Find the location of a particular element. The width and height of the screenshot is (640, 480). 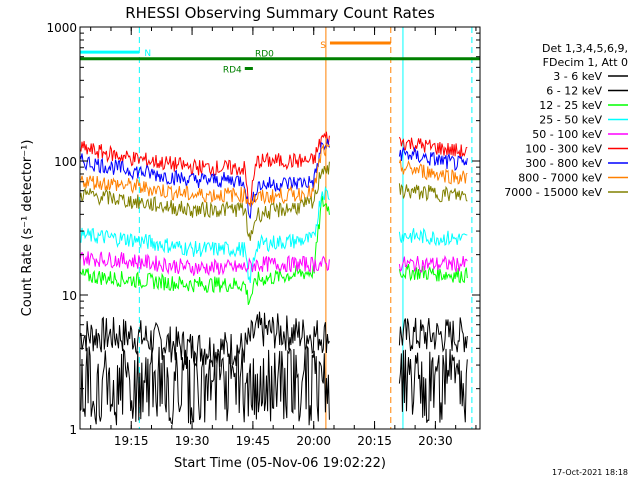

legend-header-line-1: Det 1,3,4,5,6,9, is located at coordinates (585, 48).